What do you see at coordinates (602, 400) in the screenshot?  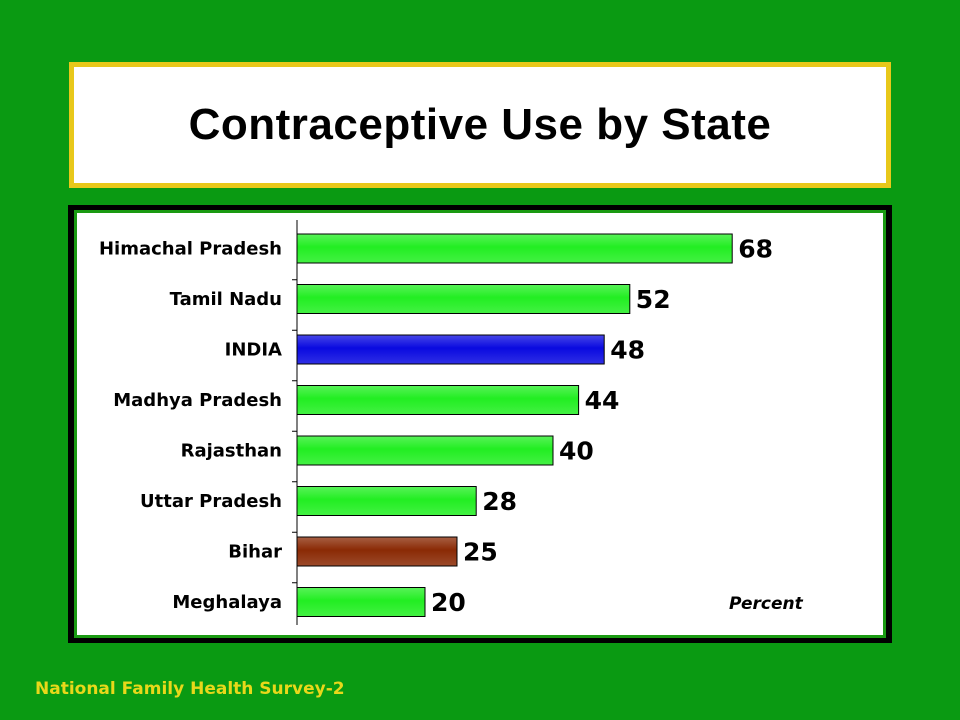 I see `data-label: 44` at bounding box center [602, 400].